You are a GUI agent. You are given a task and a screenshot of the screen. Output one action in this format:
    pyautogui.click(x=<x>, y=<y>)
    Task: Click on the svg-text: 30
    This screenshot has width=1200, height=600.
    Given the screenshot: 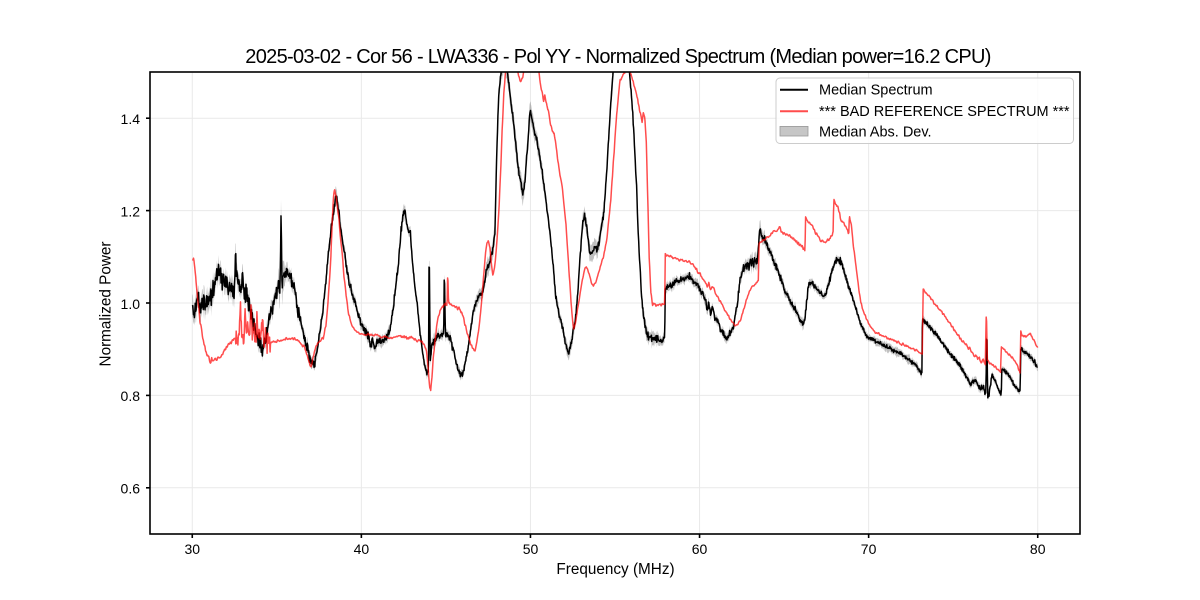 What is the action you would take?
    pyautogui.click(x=193, y=549)
    